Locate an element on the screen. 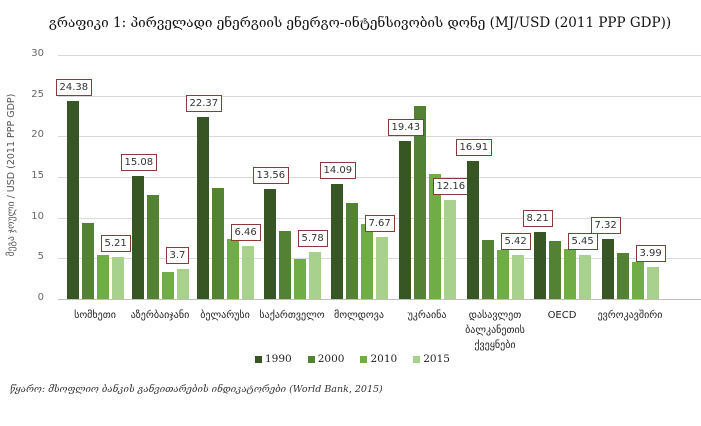  category-label: ევროკავშირი is located at coordinates (630, 315).